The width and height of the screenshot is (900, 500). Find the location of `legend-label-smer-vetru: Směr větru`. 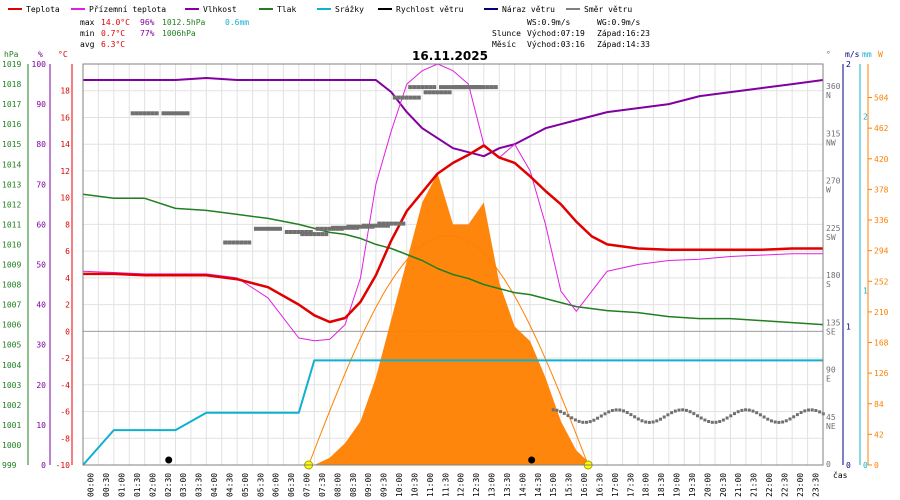

legend-label-smer-vetru: Směr větru is located at coordinates (608, 9).